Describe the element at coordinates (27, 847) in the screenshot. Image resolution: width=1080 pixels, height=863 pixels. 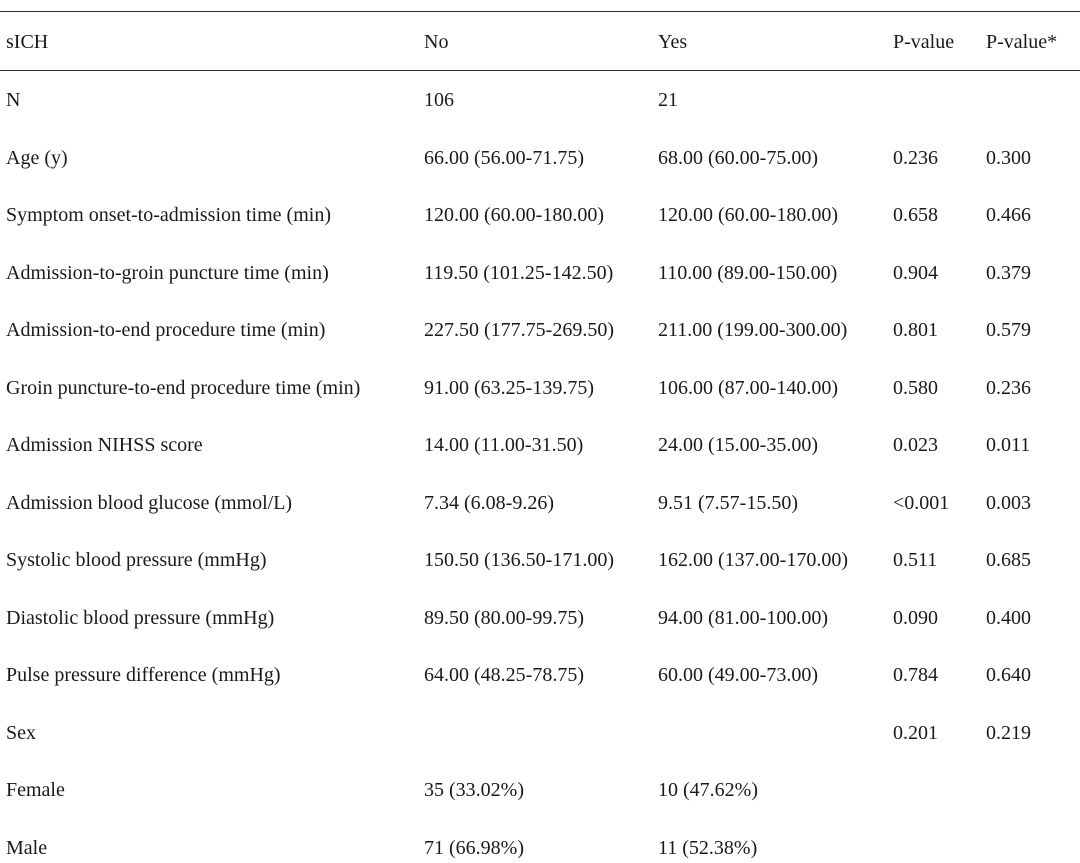
I see `table-cell: Male` at that location.